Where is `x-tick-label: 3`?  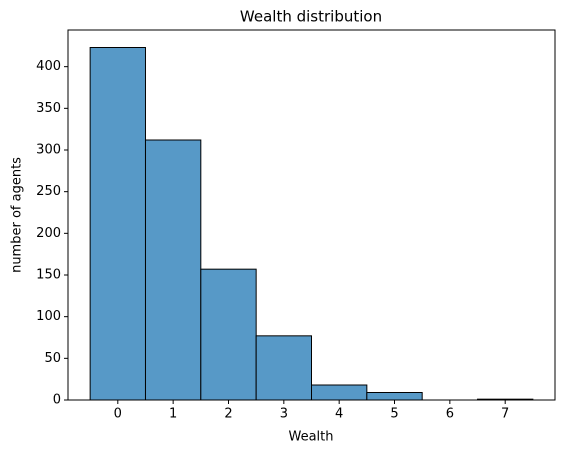 x-tick-label: 3 is located at coordinates (284, 414).